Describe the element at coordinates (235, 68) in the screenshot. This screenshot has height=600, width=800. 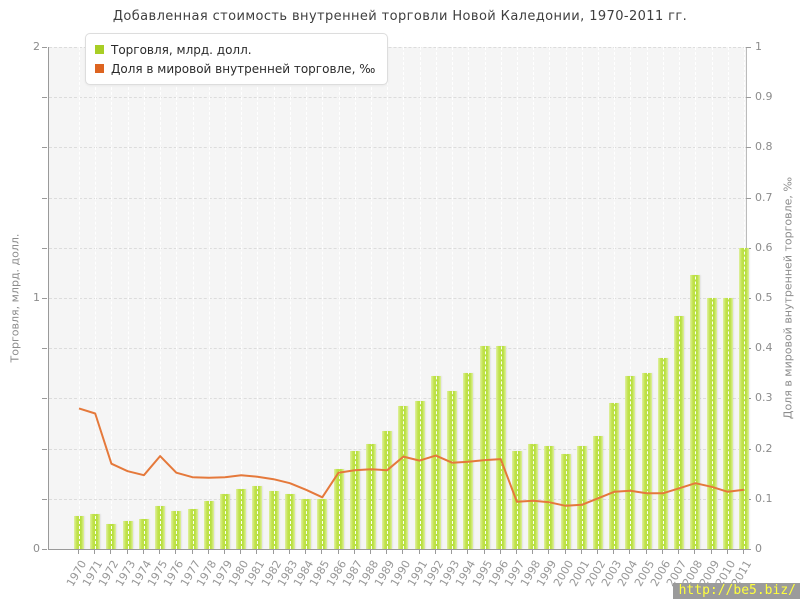
I see `legend-item-share: Доля в мировой внутренней торговле, ‰` at that location.